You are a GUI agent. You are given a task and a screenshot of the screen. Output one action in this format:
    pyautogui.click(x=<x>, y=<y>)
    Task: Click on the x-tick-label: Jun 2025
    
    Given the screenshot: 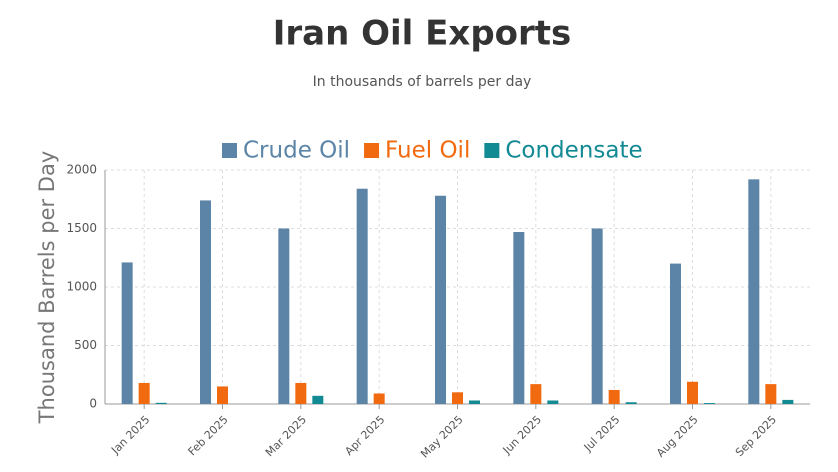 What is the action you would take?
    pyautogui.click(x=522, y=435)
    